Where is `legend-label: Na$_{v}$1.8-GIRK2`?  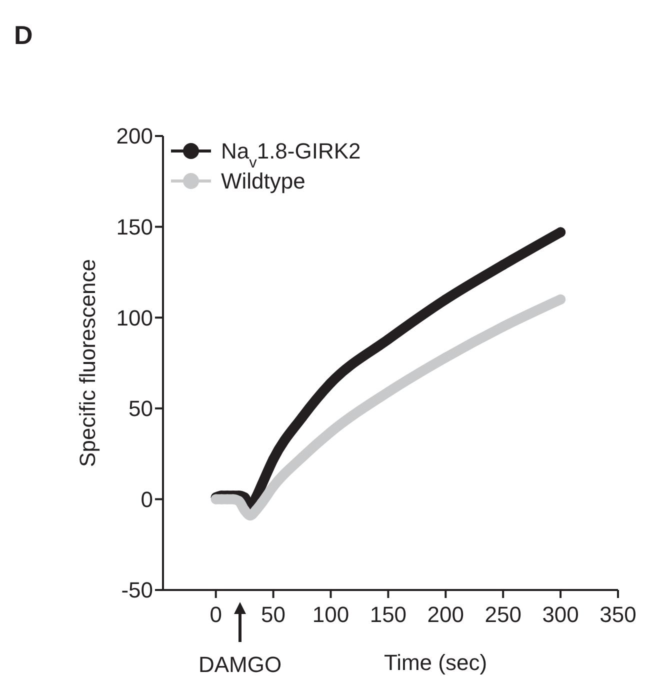 legend-label: Na$_{v}$1.8-GIRK2 is located at coordinates (291, 155).